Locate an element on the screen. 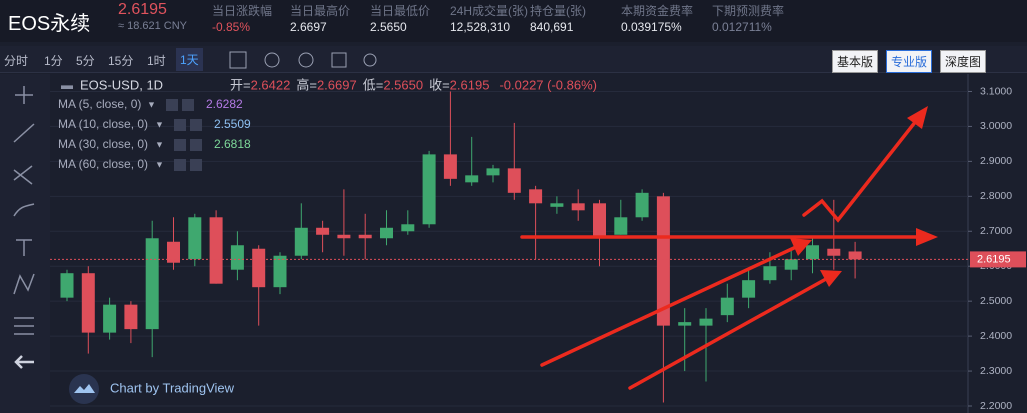 The image size is (1027, 413). y-tick-label: 2.9000 is located at coordinates (996, 161).